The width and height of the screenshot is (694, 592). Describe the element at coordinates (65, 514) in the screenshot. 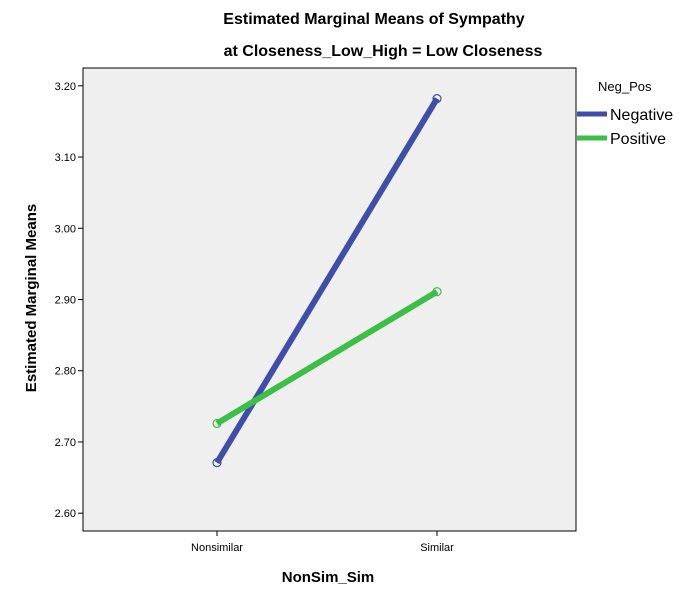

I see `y-tick-label: 2.60` at that location.